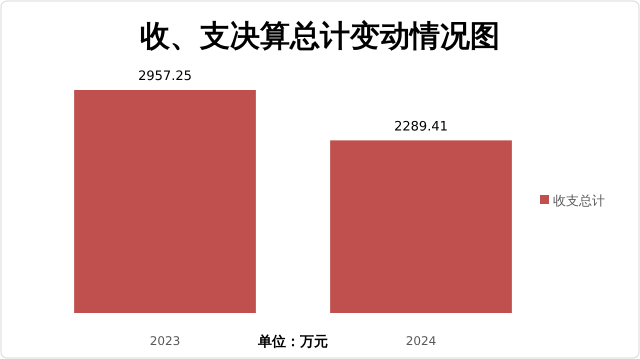 This screenshot has height=359, width=640. I want to click on data-label: 2957.25, so click(165, 76).